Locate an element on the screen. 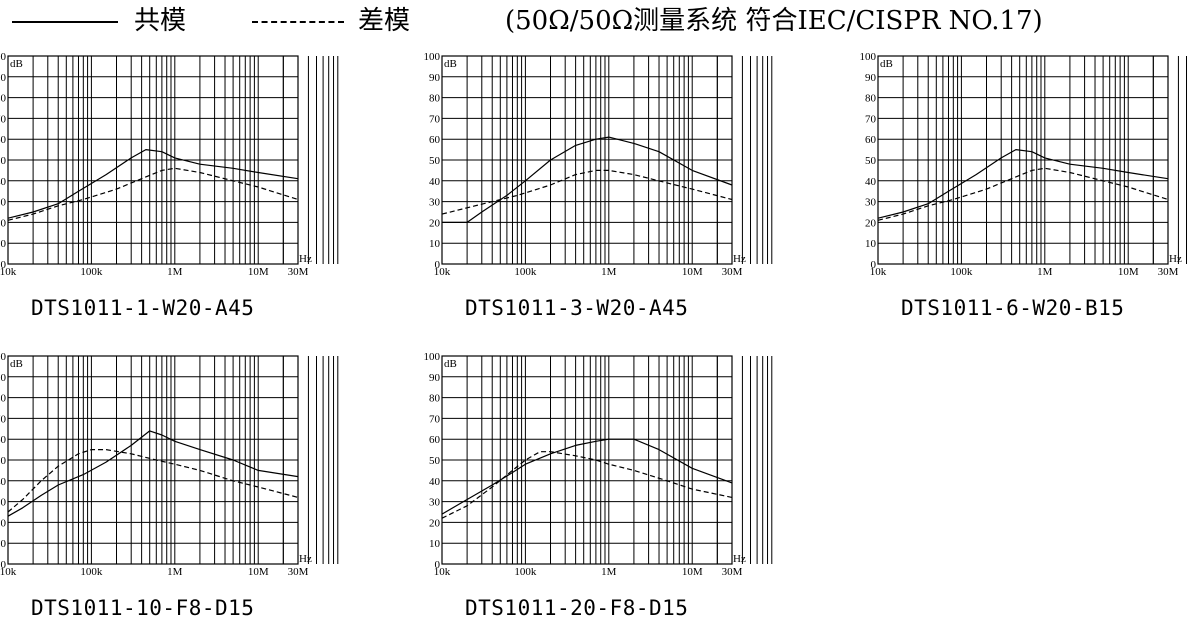  model-label: DTS1011-6-W20-B15 is located at coordinates (1013, 308).